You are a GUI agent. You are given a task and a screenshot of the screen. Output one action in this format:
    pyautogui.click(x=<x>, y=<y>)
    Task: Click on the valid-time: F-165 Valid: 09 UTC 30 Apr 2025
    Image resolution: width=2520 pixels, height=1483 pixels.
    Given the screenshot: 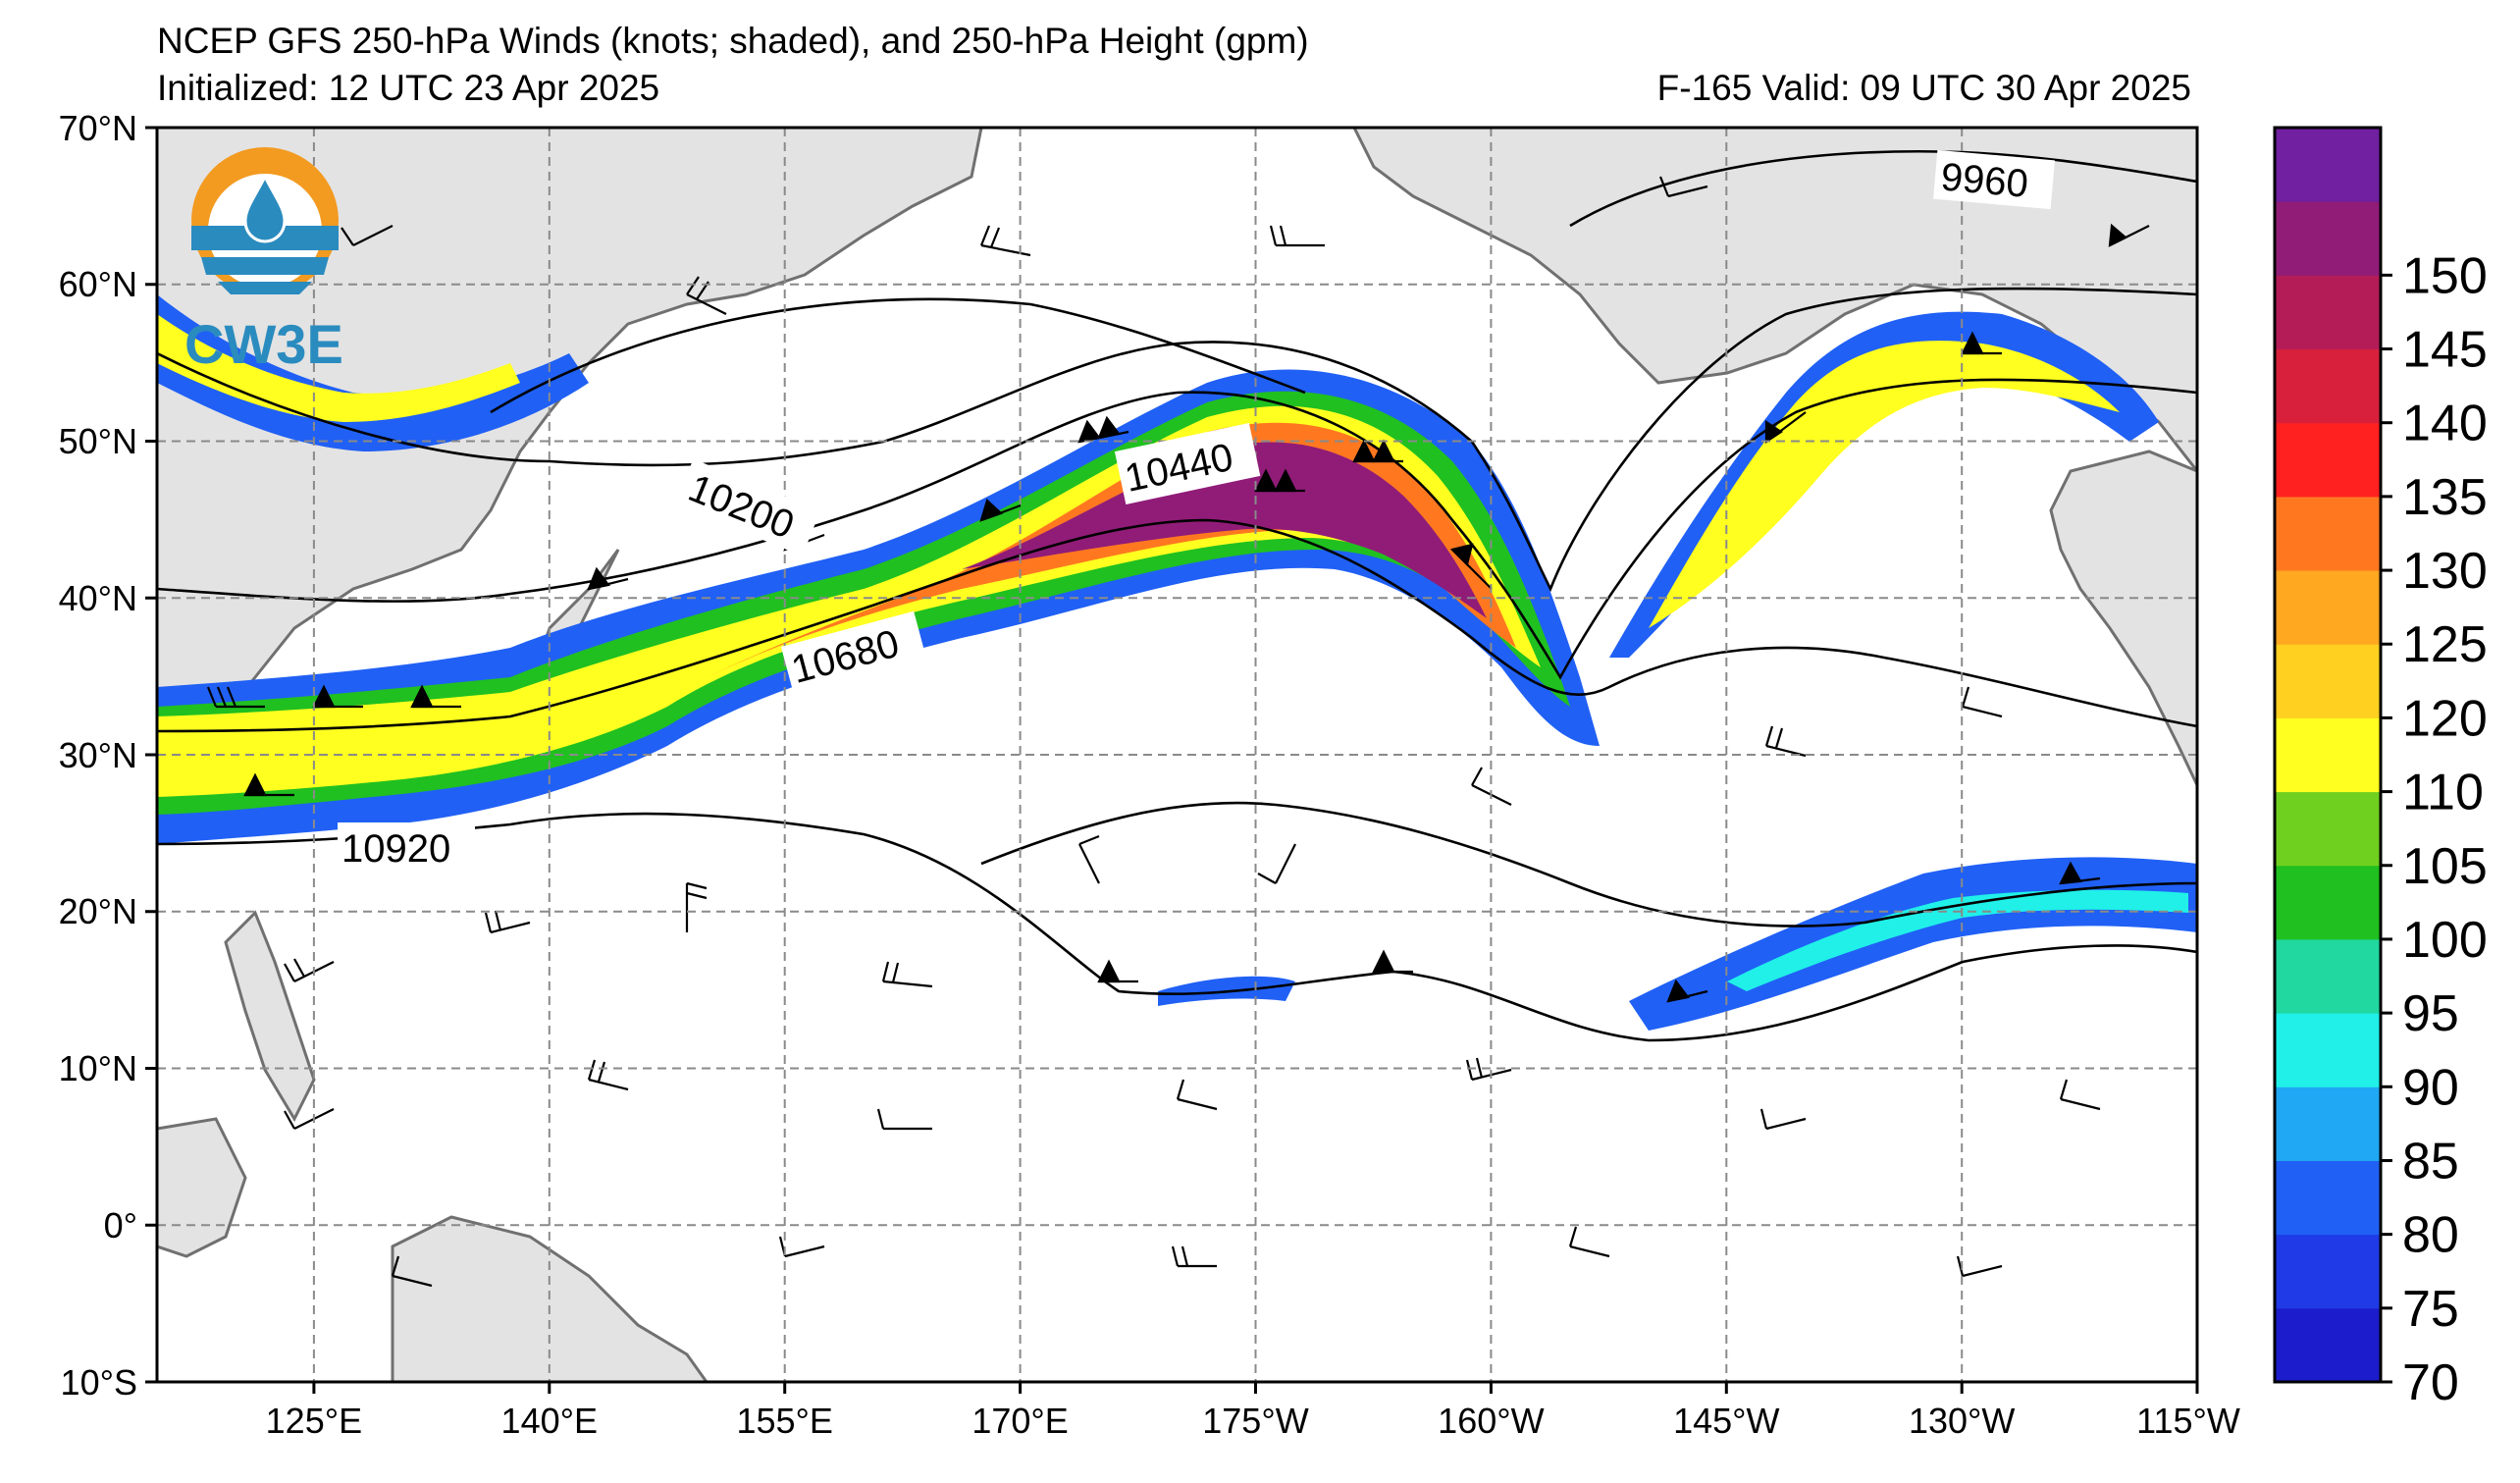 What is the action you would take?
    pyautogui.click(x=1923, y=88)
    